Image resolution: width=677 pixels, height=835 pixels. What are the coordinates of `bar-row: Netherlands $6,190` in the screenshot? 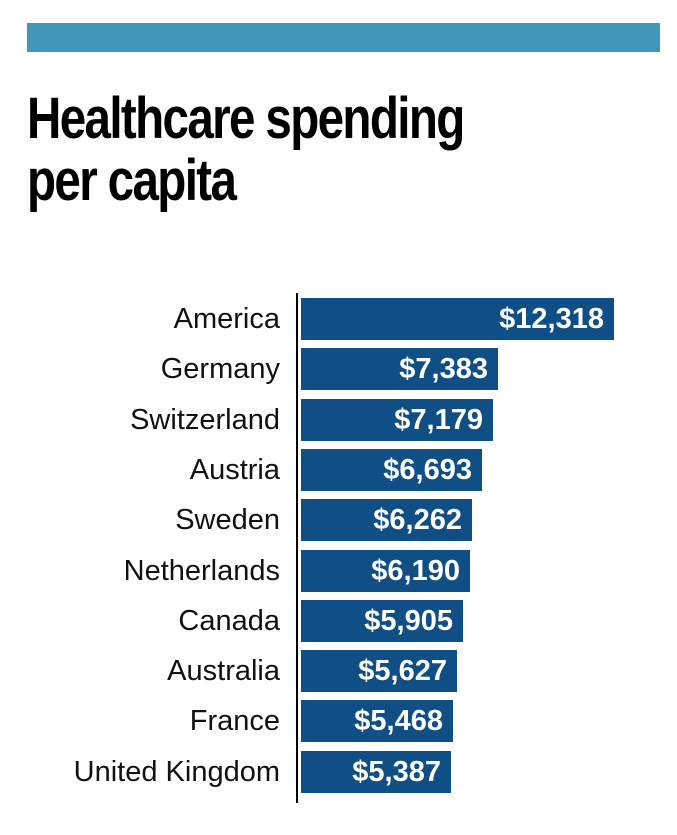 It's located at (338, 570).